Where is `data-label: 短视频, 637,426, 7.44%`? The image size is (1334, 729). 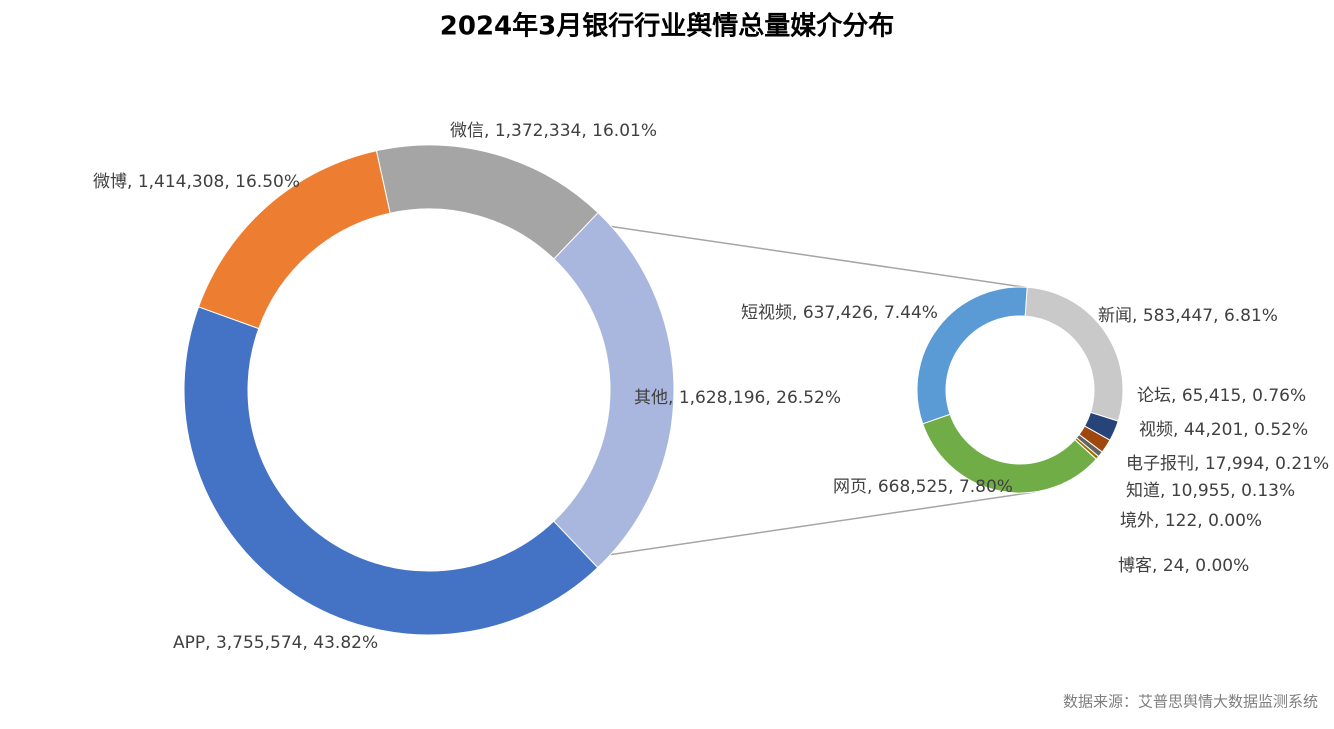
data-label: 短视频, 637,426, 7.44% is located at coordinates (839, 313).